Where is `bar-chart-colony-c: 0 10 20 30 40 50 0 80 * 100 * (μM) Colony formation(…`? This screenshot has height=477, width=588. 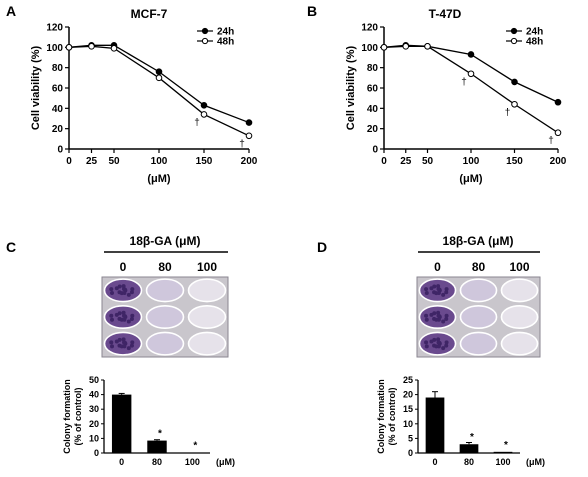 bar-chart-colony-c: 0 10 20 30 40 50 0 80 * 100 * (μM) Colony formation(… is located at coordinates (148, 421).